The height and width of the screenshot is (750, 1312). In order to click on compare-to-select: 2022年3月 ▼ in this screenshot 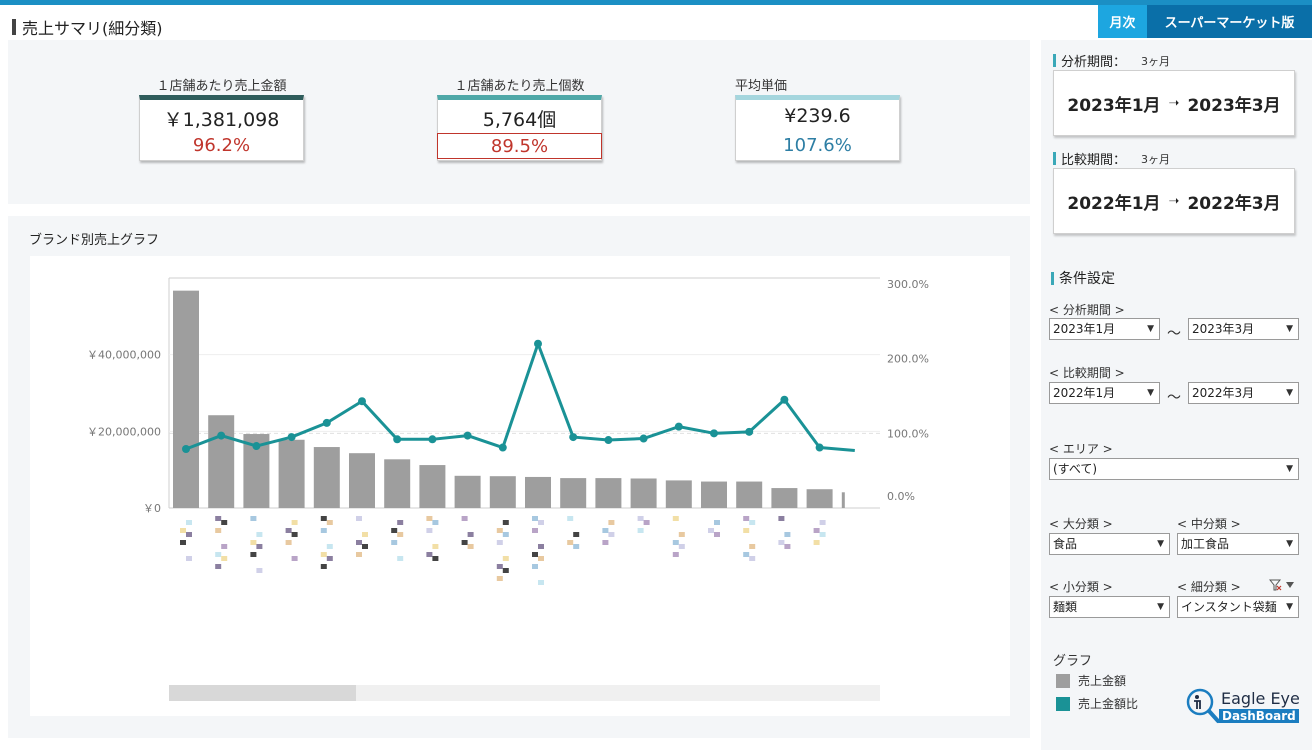, I will do `click(1243, 393)`.